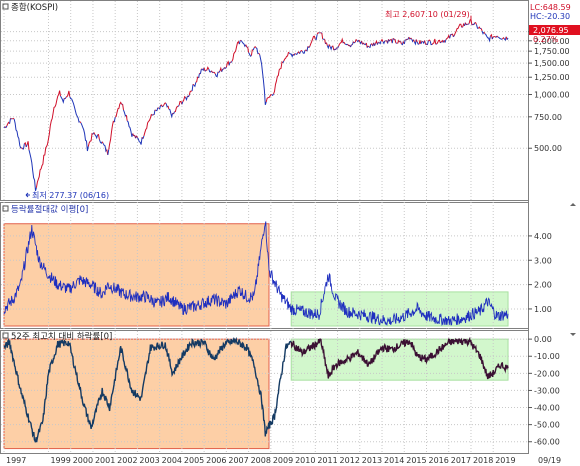  What do you see at coordinates (439, 460) in the screenshot?
I see `x-tick-label: 2016` at bounding box center [439, 460].